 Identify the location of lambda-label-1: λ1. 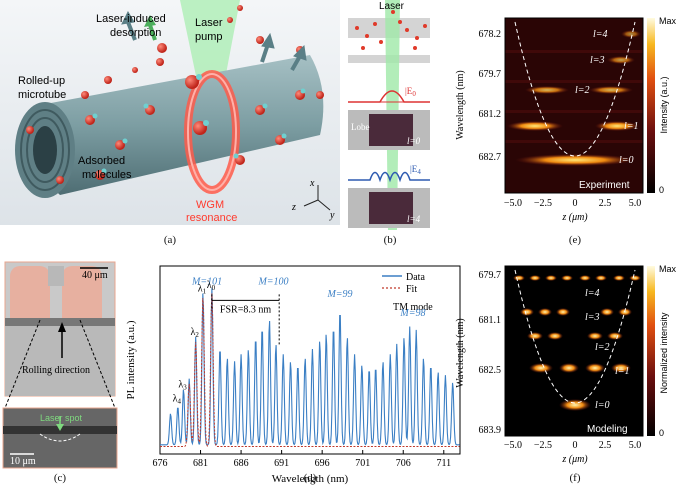
(202, 290).